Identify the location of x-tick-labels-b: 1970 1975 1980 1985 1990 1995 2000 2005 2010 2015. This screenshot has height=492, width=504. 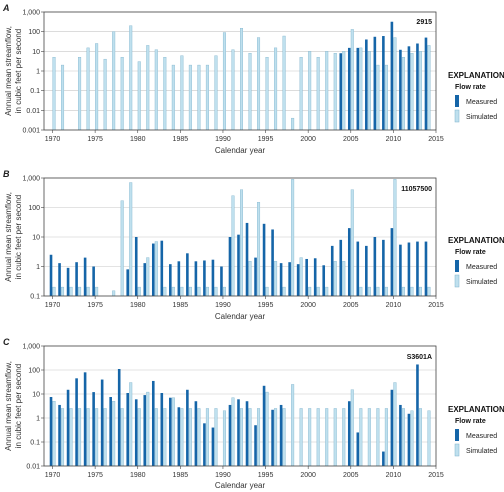
(244, 305).